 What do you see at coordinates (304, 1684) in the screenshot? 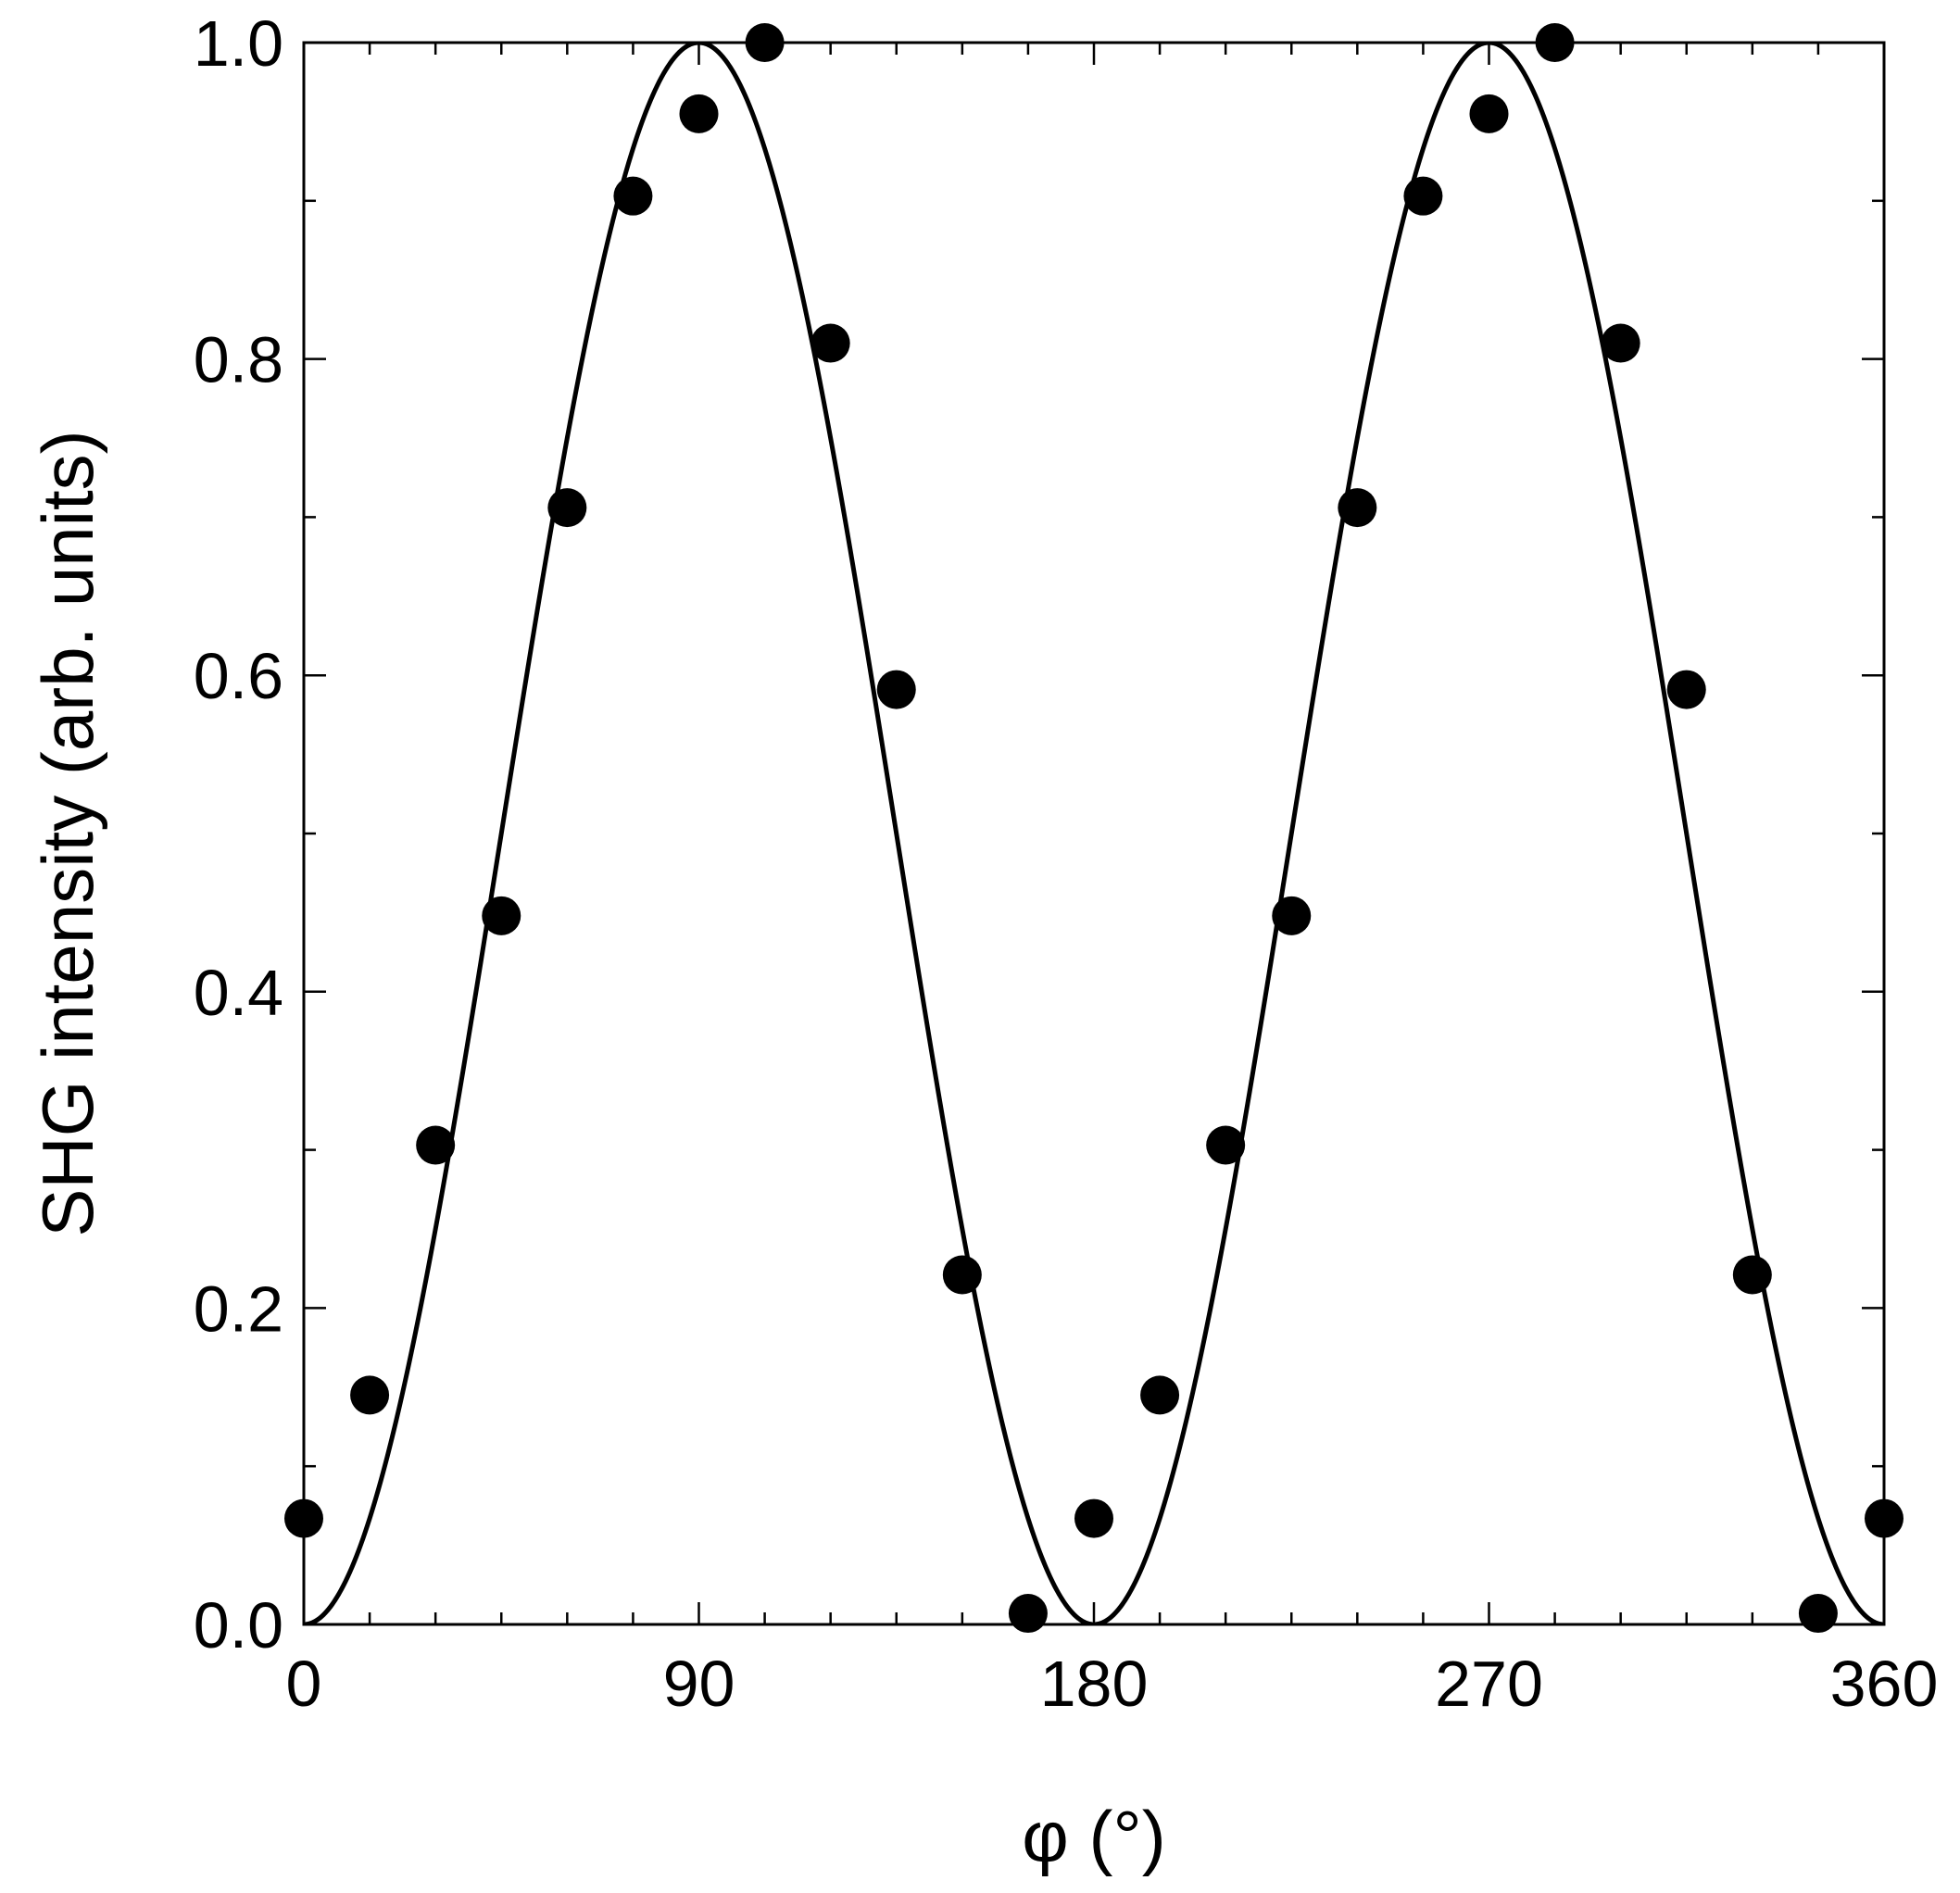
I see `x-tick-label: 0` at bounding box center [304, 1684].